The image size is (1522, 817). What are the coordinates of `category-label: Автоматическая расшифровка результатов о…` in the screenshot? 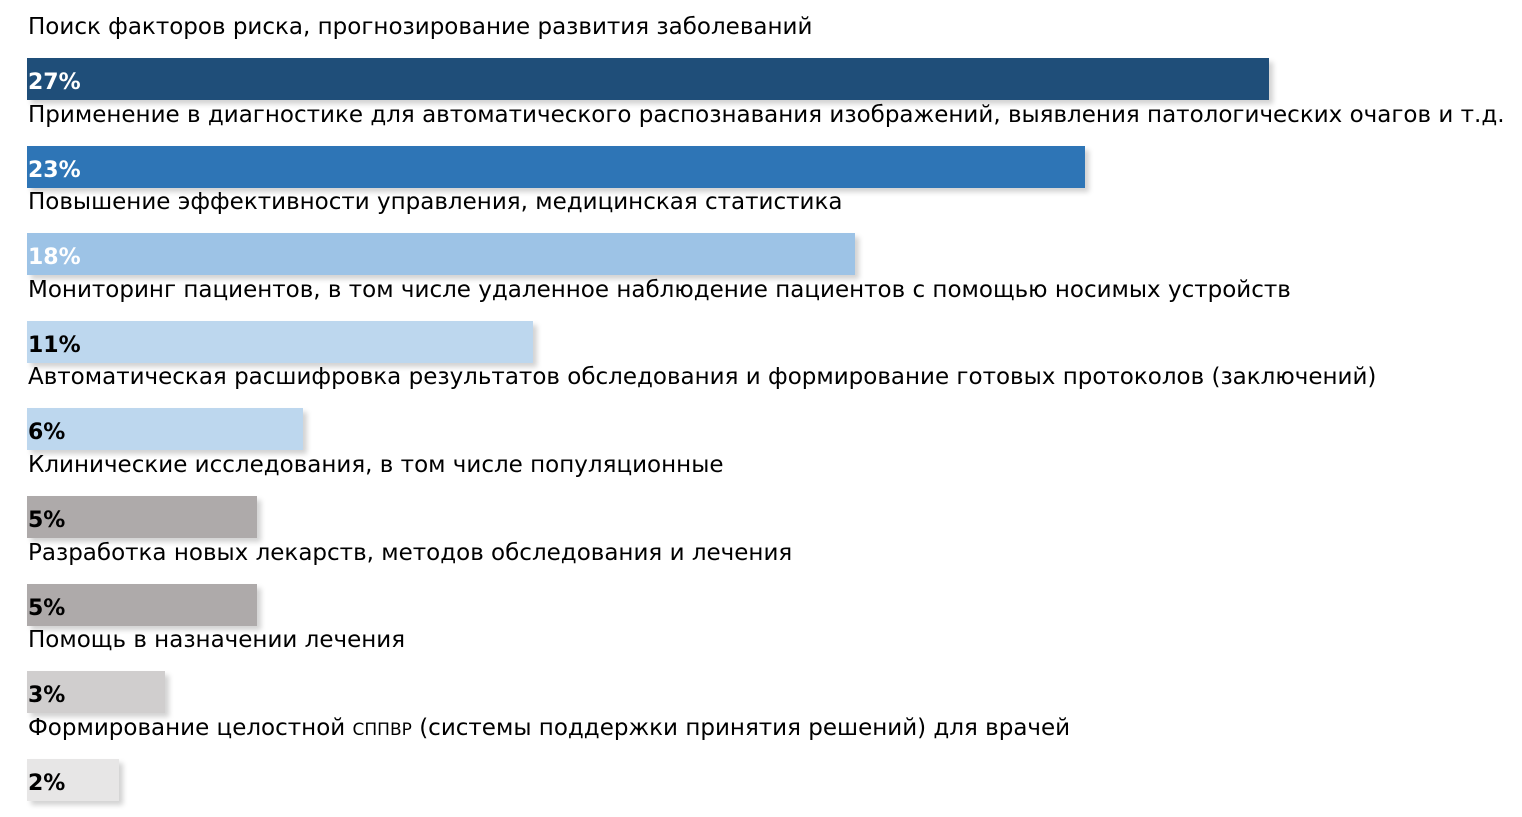 It's located at (702, 377).